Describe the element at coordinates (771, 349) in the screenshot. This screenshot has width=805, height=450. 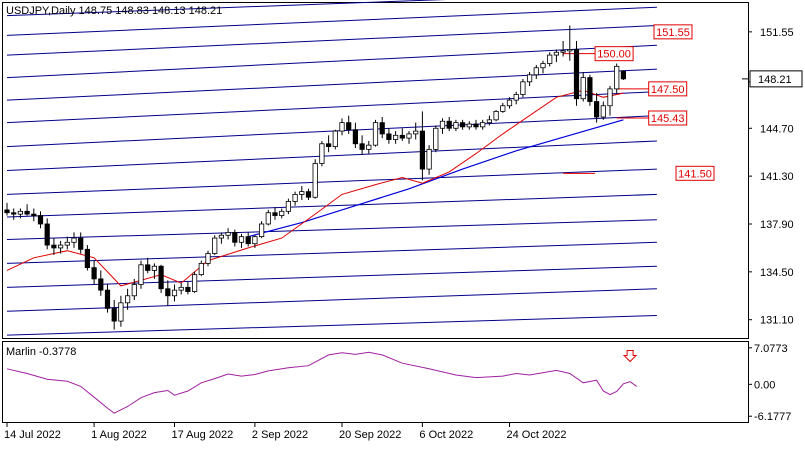
I see `indicator-tick-label: 7.0773` at that location.